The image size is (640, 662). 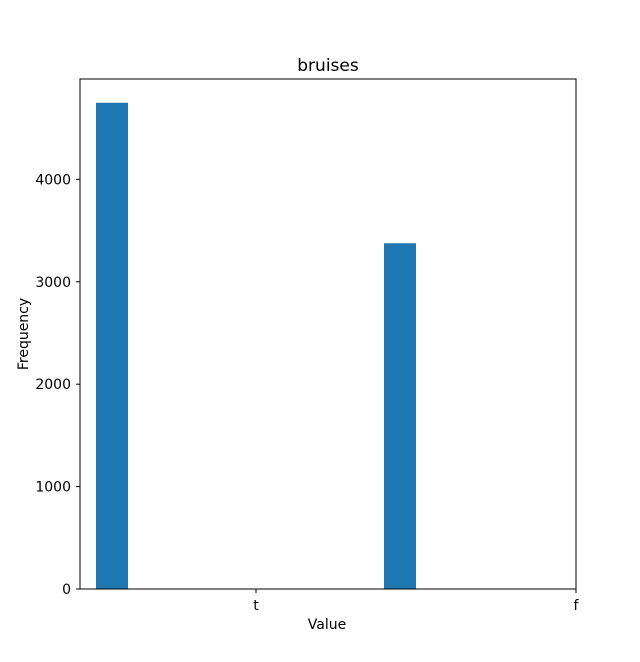 I want to click on x-tick-label: f, so click(x=577, y=606).